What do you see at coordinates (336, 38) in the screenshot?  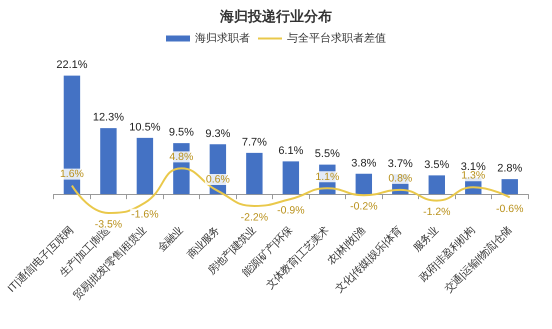 I see `legend-label: 与全平台求职者差值` at bounding box center [336, 38].